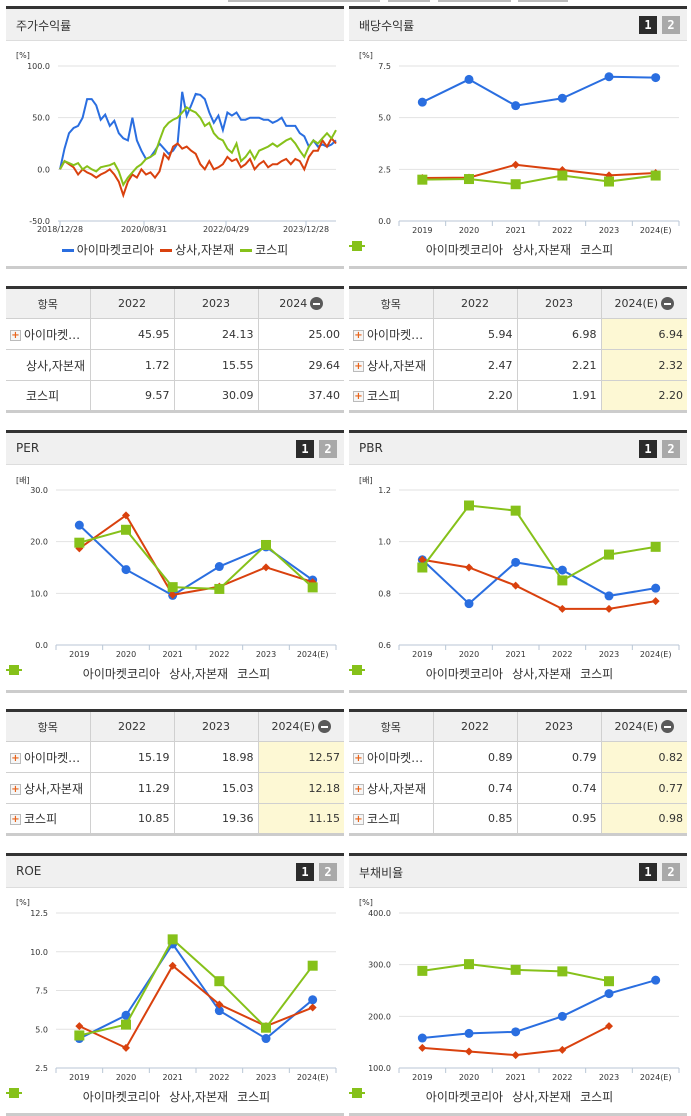 This screenshot has height=1116, width=691. Describe the element at coordinates (246, 250) in the screenshot. I see `line-marker-icon` at that location.